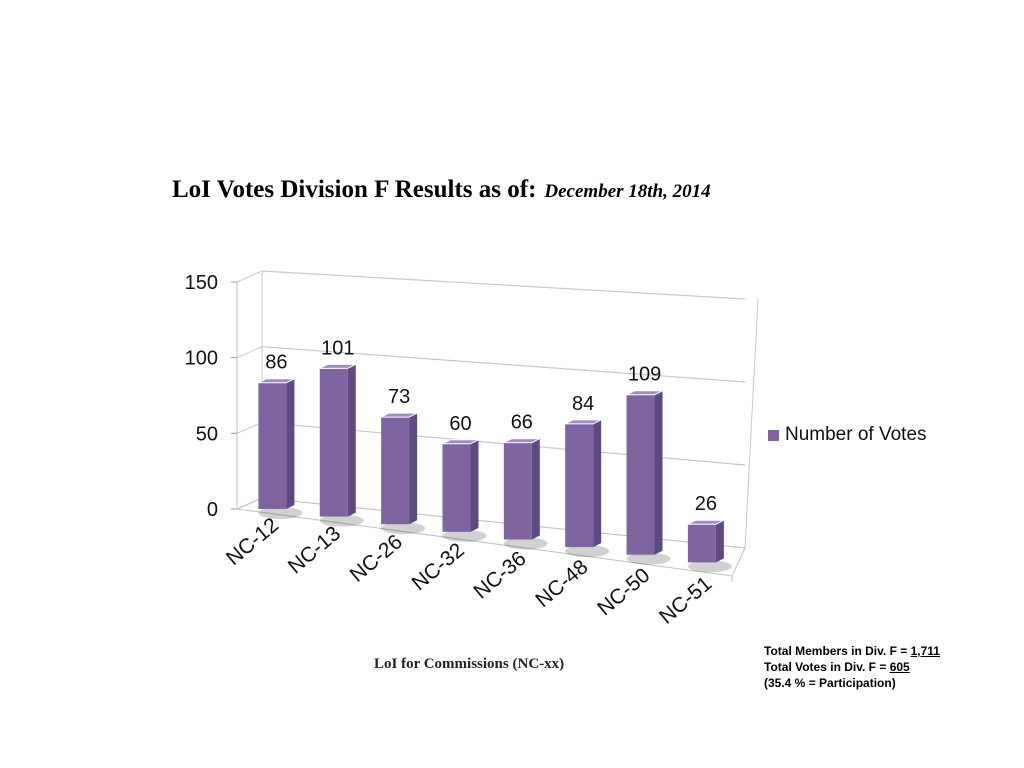  Describe the element at coordinates (706, 504) in the screenshot. I see `data-label: 26` at that location.